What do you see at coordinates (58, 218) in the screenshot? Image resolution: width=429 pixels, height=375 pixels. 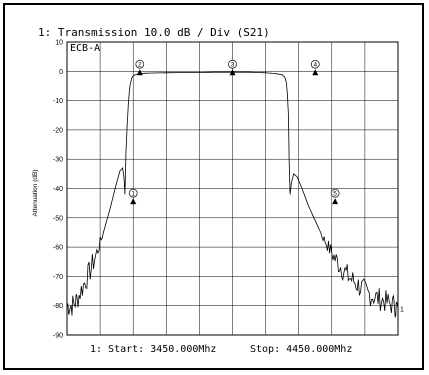 I see `y-tick-label: -50` at bounding box center [58, 218].